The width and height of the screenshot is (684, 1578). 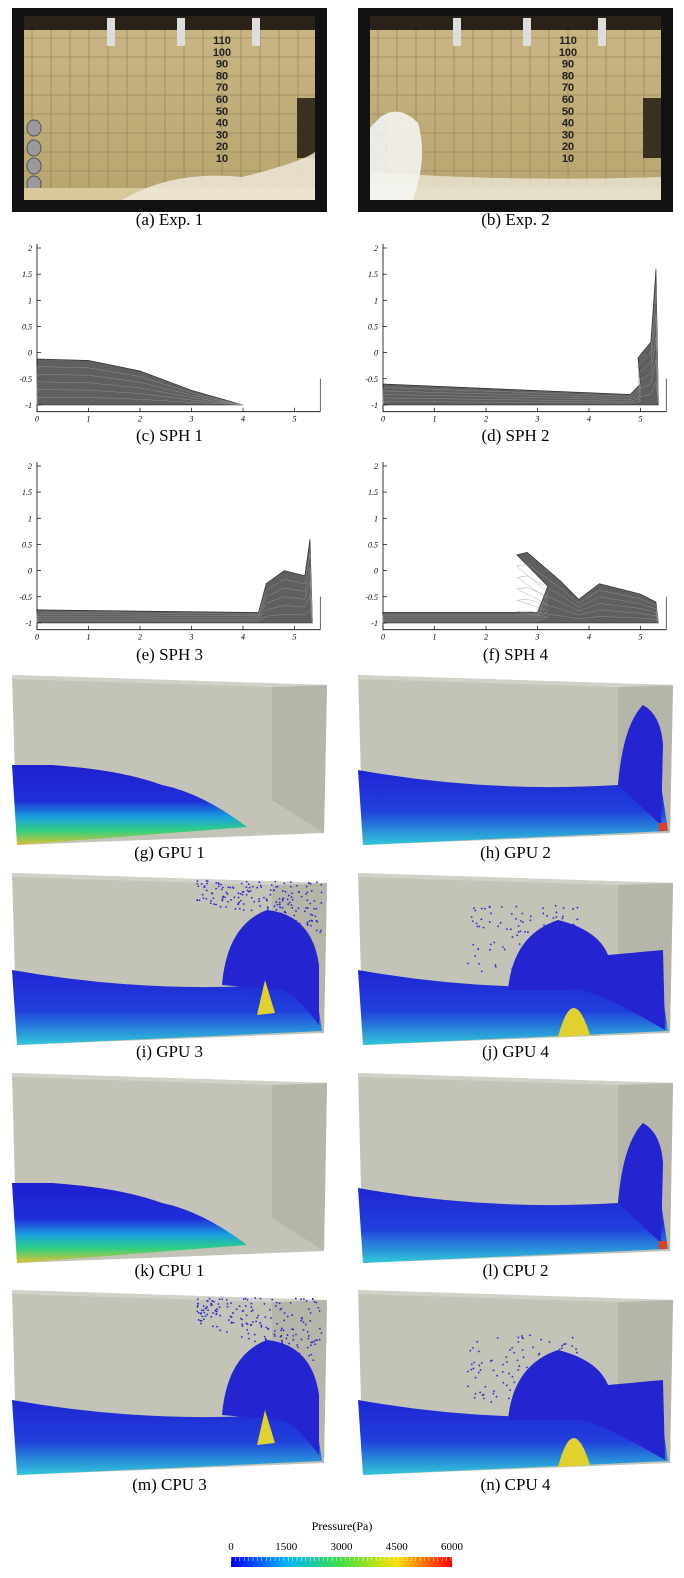 I want to click on box-top, so click(x=515, y=681).